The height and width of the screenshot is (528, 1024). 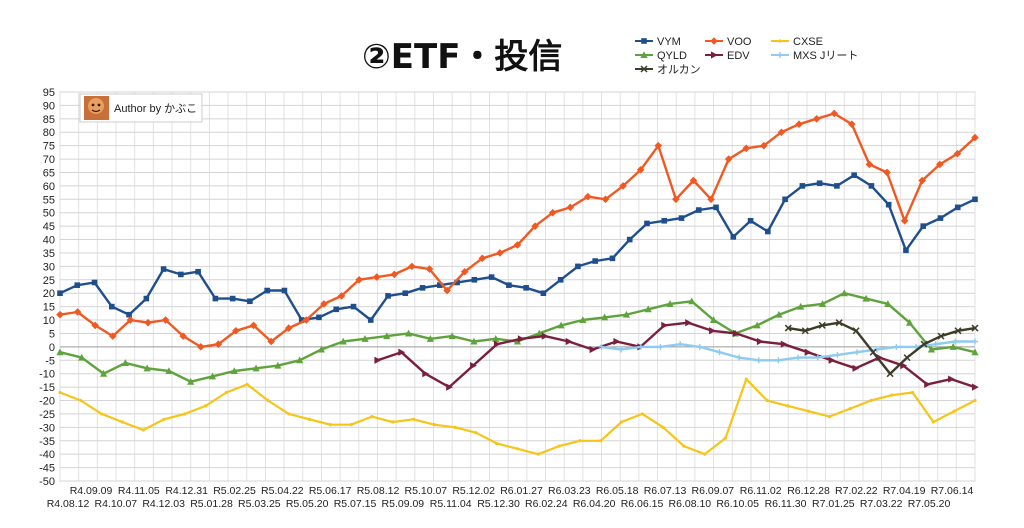 I want to click on legend-item: EDV, so click(x=727, y=56).